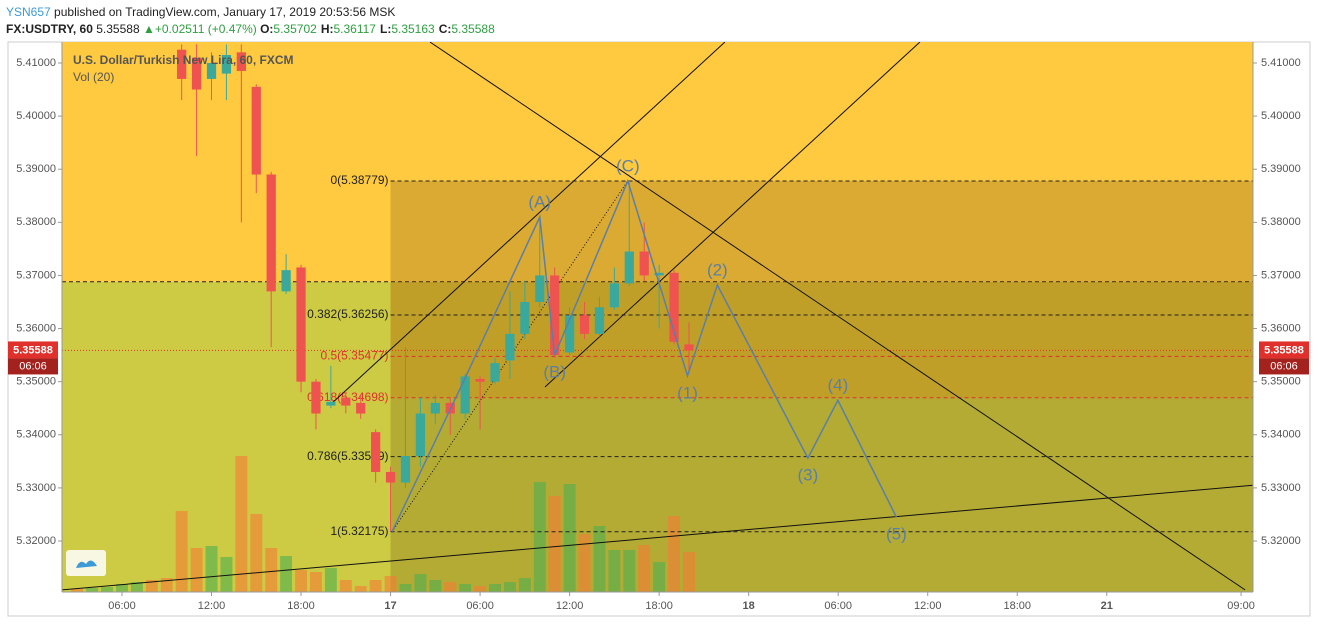 The width and height of the screenshot is (1318, 625). I want to click on logo, so click(86, 563).